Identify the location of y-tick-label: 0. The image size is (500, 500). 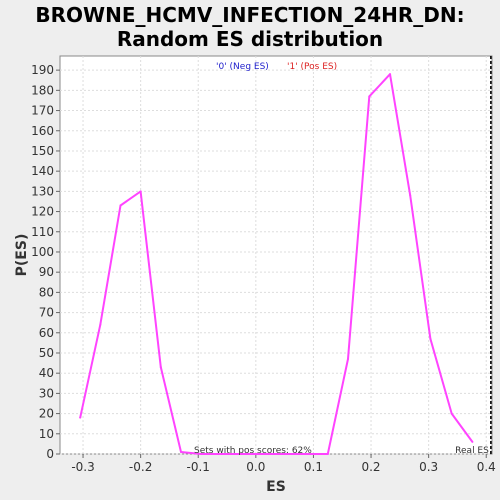
(50, 454).